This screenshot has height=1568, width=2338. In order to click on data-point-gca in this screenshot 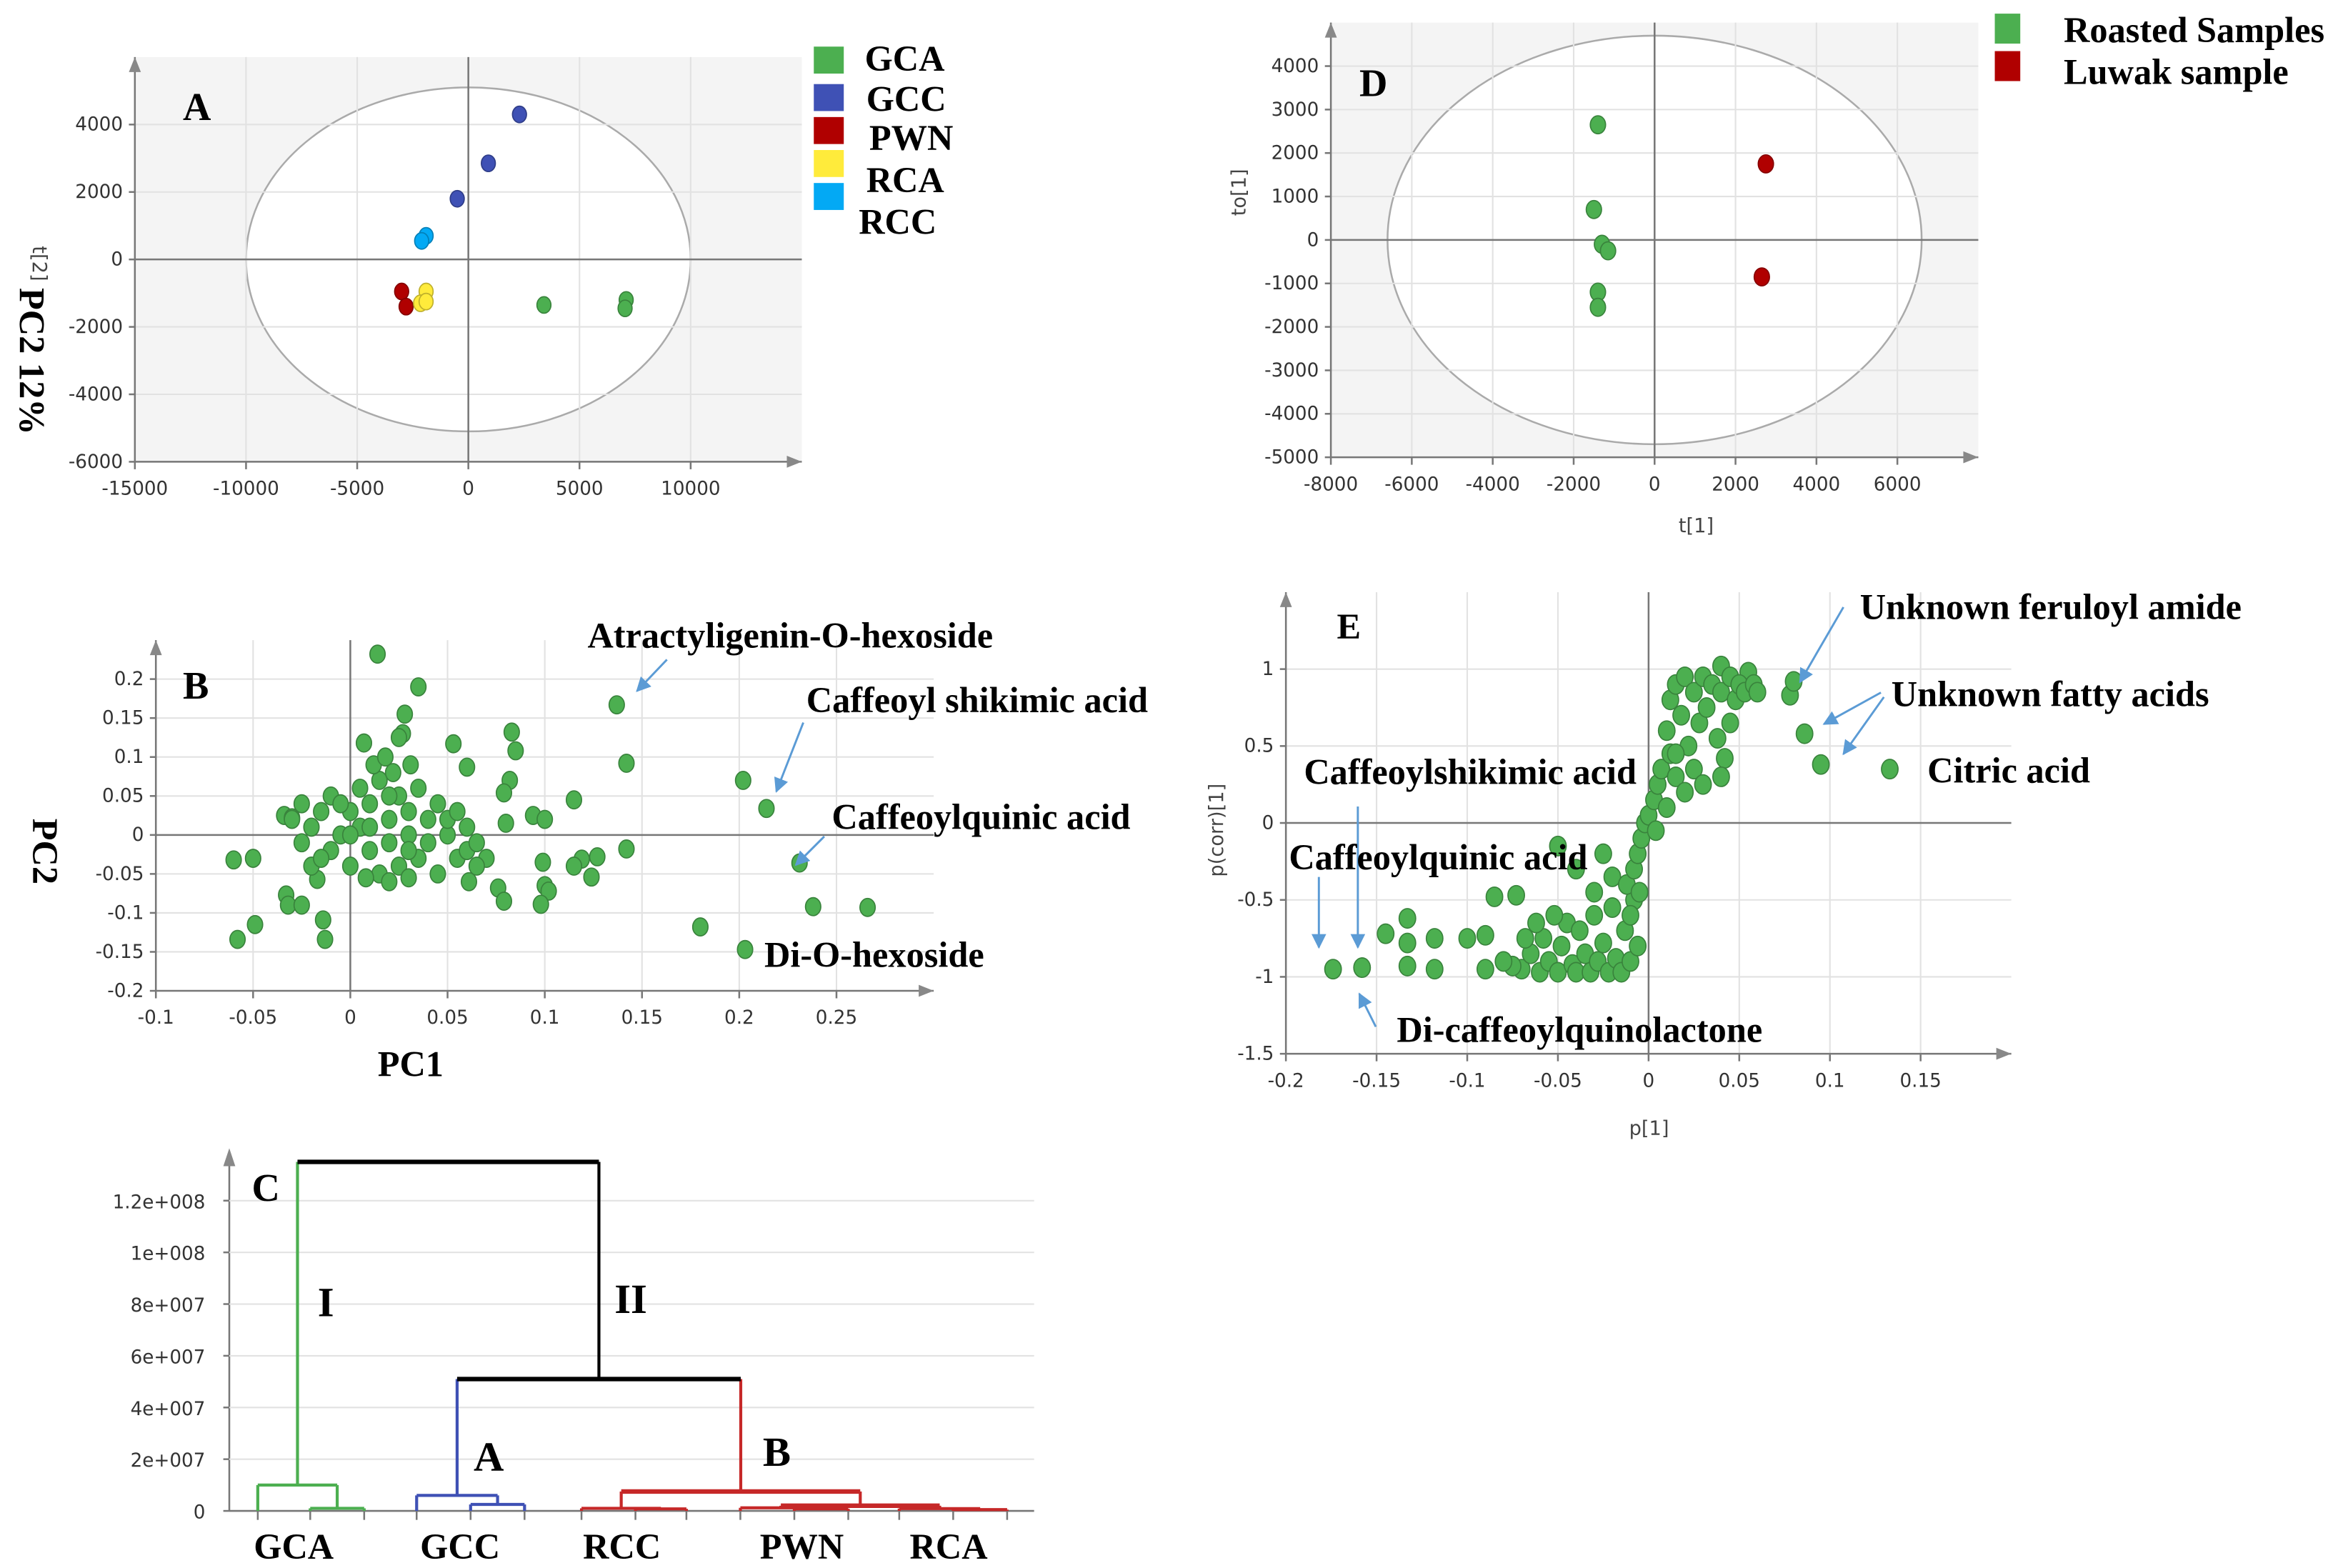, I will do `click(544, 305)`.